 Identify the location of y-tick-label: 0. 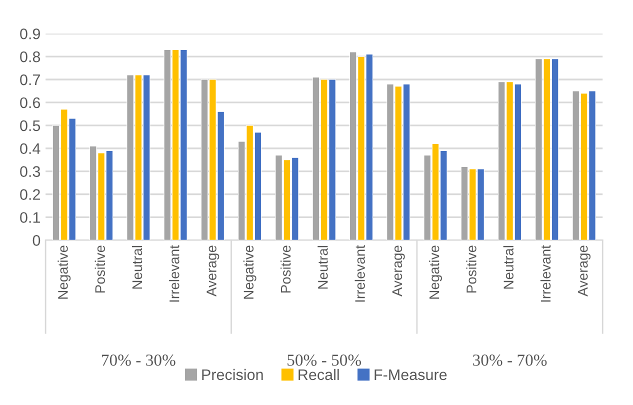
(36, 240).